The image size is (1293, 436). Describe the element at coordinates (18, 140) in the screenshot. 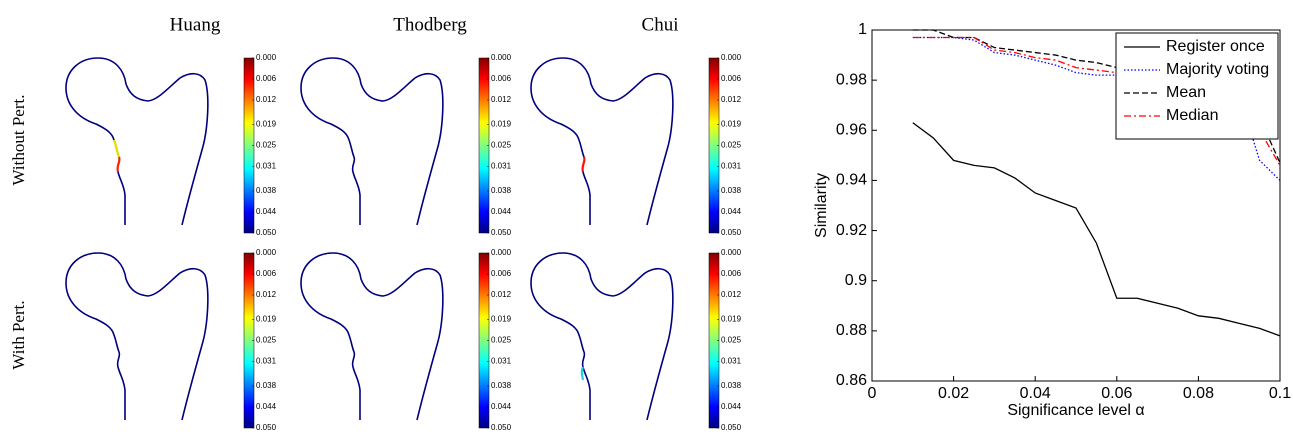

I see `row-label: Without Pert.` at that location.